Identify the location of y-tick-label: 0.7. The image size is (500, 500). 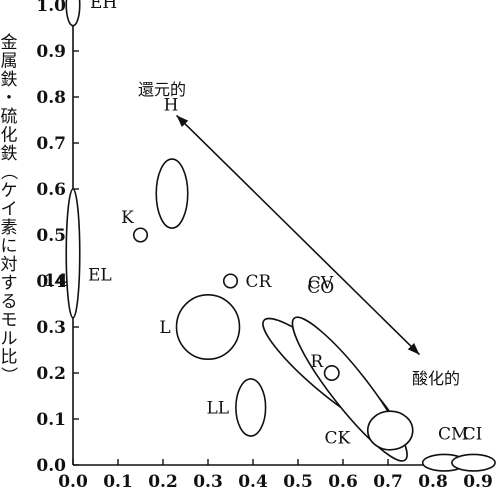
(51, 144).